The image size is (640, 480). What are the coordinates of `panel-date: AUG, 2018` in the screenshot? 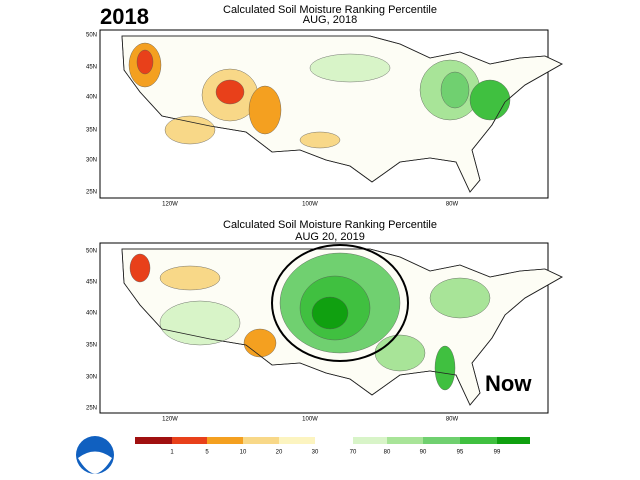 It's located at (330, 20).